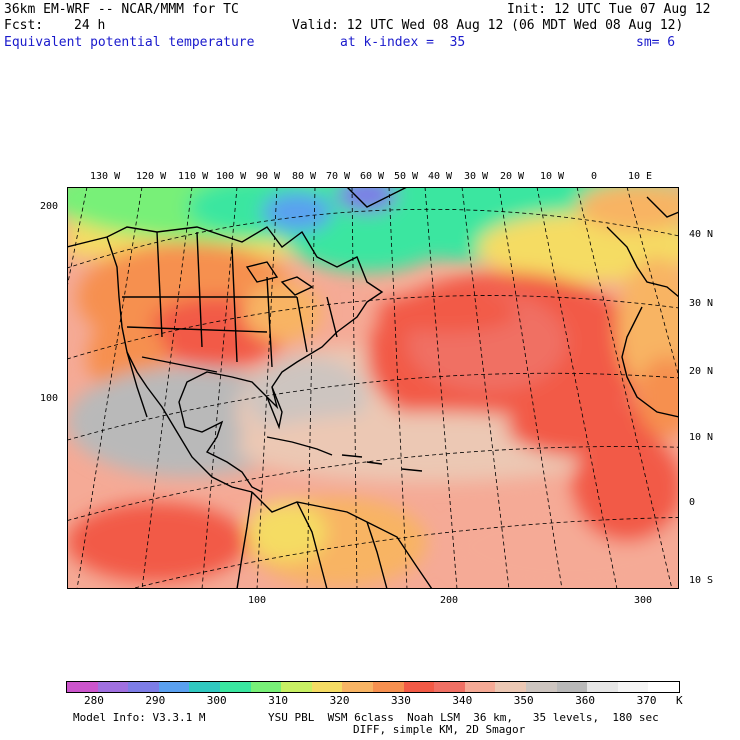 This screenshot has height=740, width=740. I want to click on lon-label: 50 W, so click(406, 176).